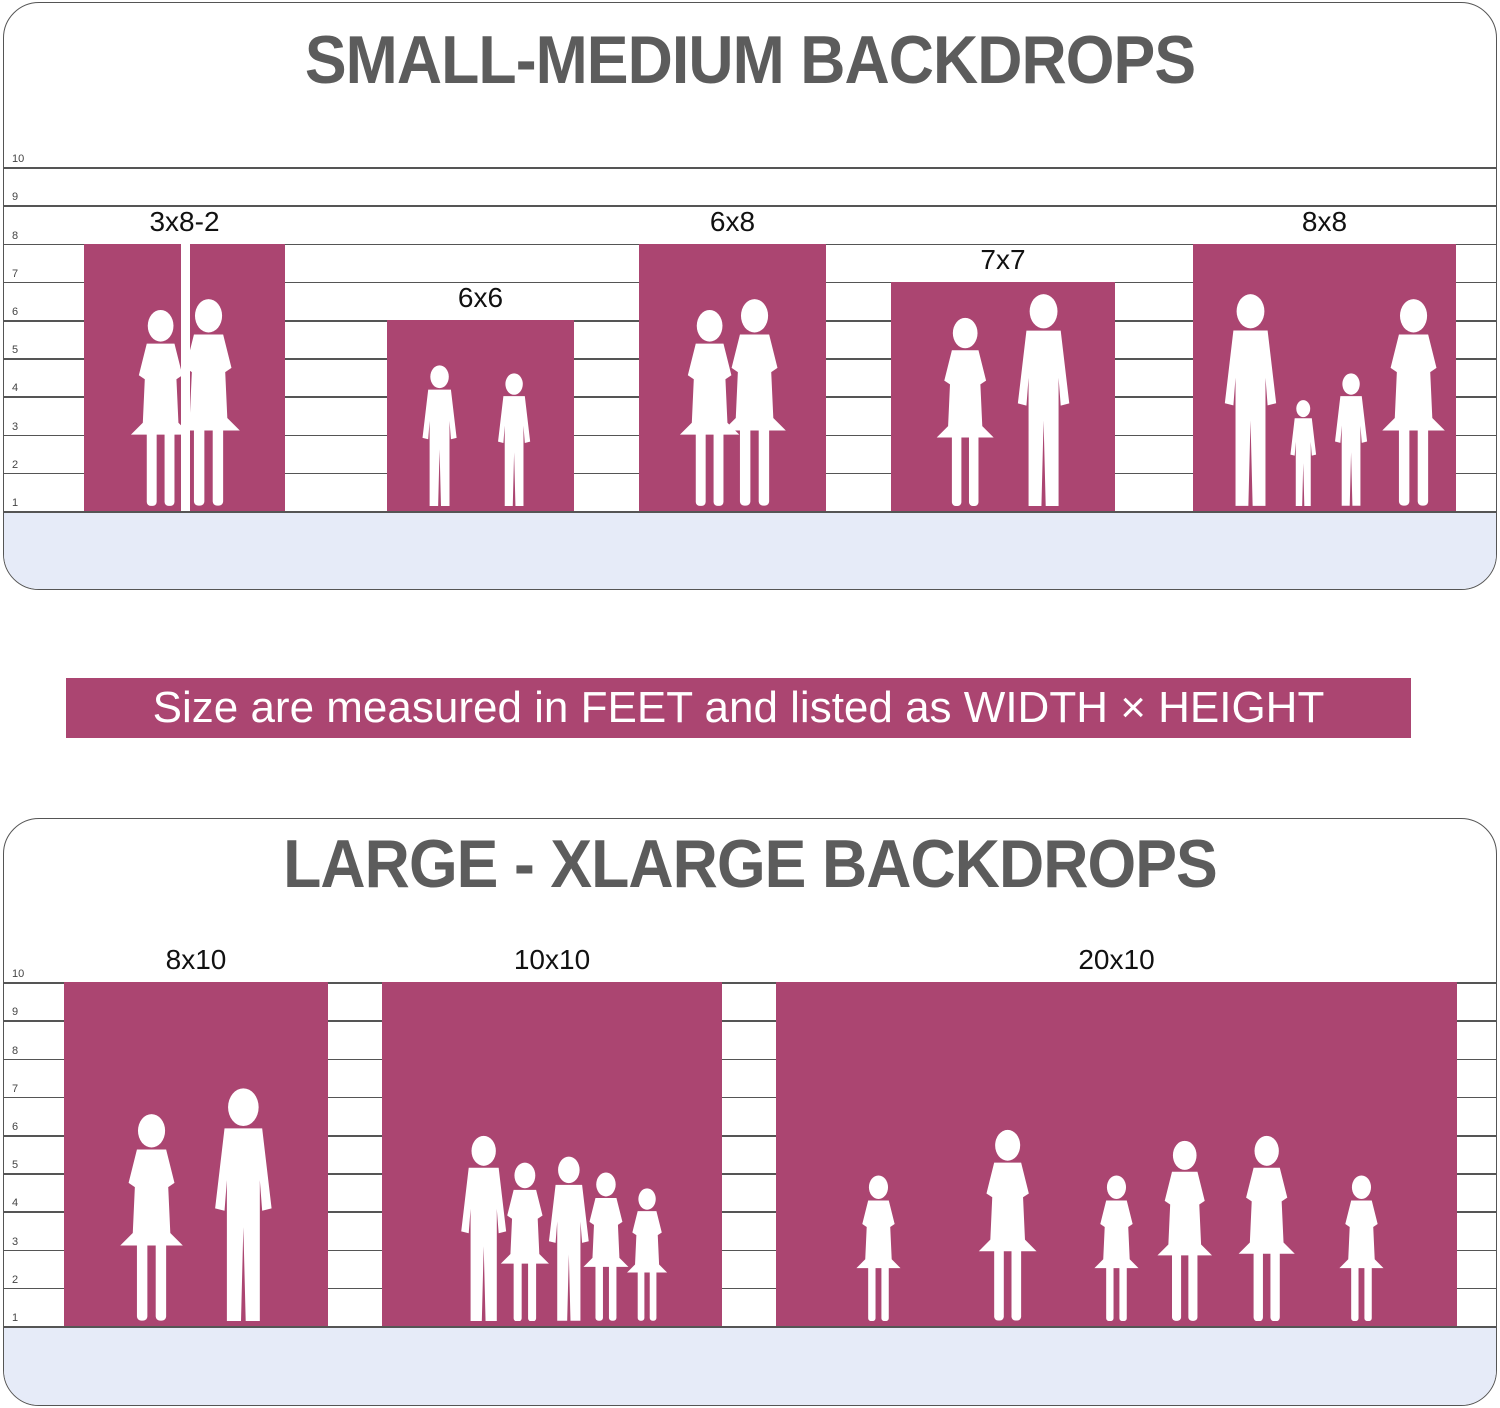 The width and height of the screenshot is (1500, 1408). I want to click on panel-gap, so click(185, 377).